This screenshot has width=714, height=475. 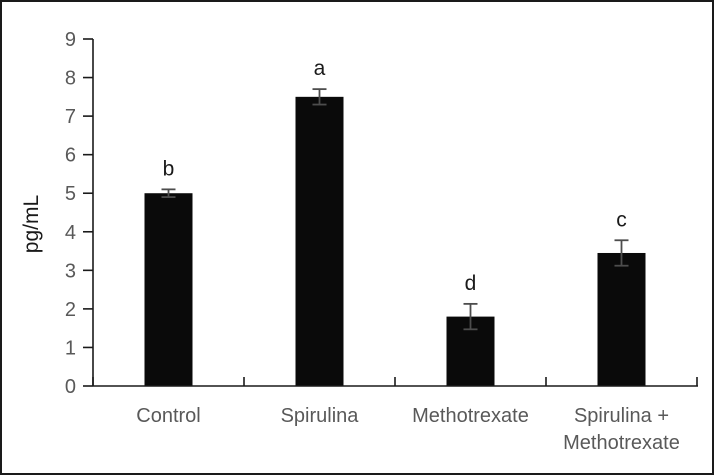 What do you see at coordinates (621, 319) in the screenshot?
I see `bar-spirulina-methotrexate` at bounding box center [621, 319].